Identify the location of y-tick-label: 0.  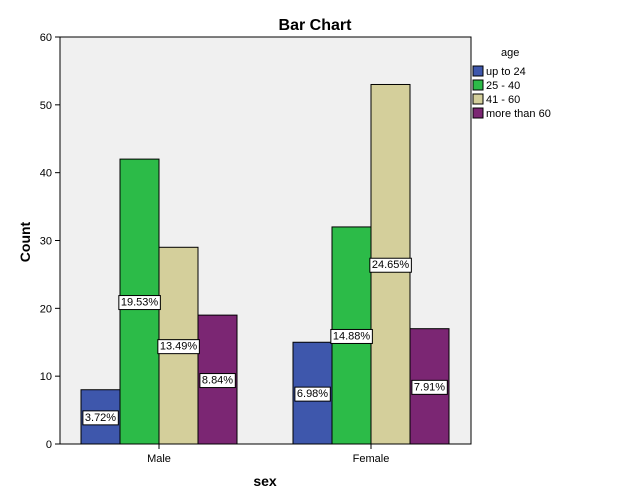
(49, 445).